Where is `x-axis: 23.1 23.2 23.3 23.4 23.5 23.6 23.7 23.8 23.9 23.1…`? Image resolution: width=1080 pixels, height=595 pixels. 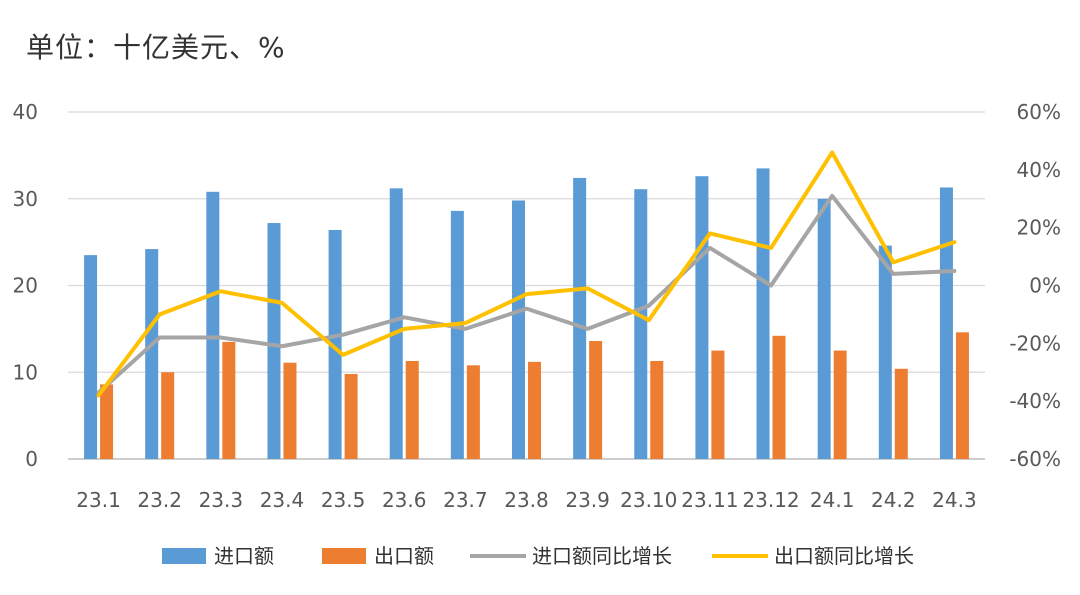
x-axis: 23.1 23.2 23.3 23.4 23.5 23.6 23.7 23.8 23.9 23.1… is located at coordinates (526, 500).